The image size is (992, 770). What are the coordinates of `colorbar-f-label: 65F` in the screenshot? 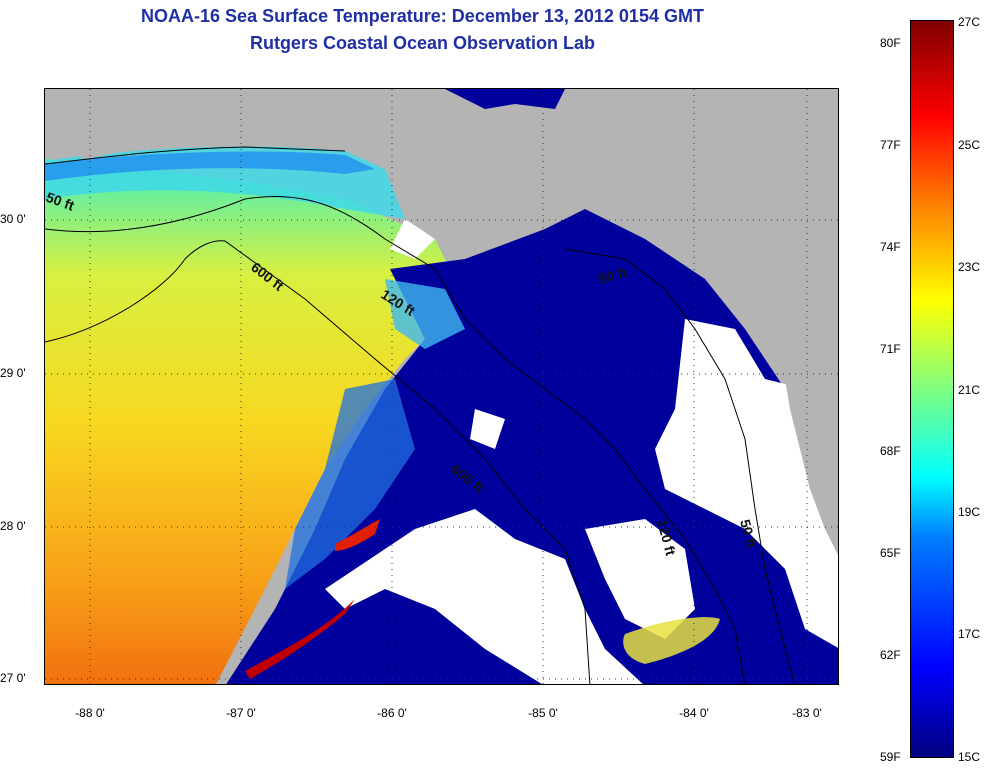 It's located at (890, 553).